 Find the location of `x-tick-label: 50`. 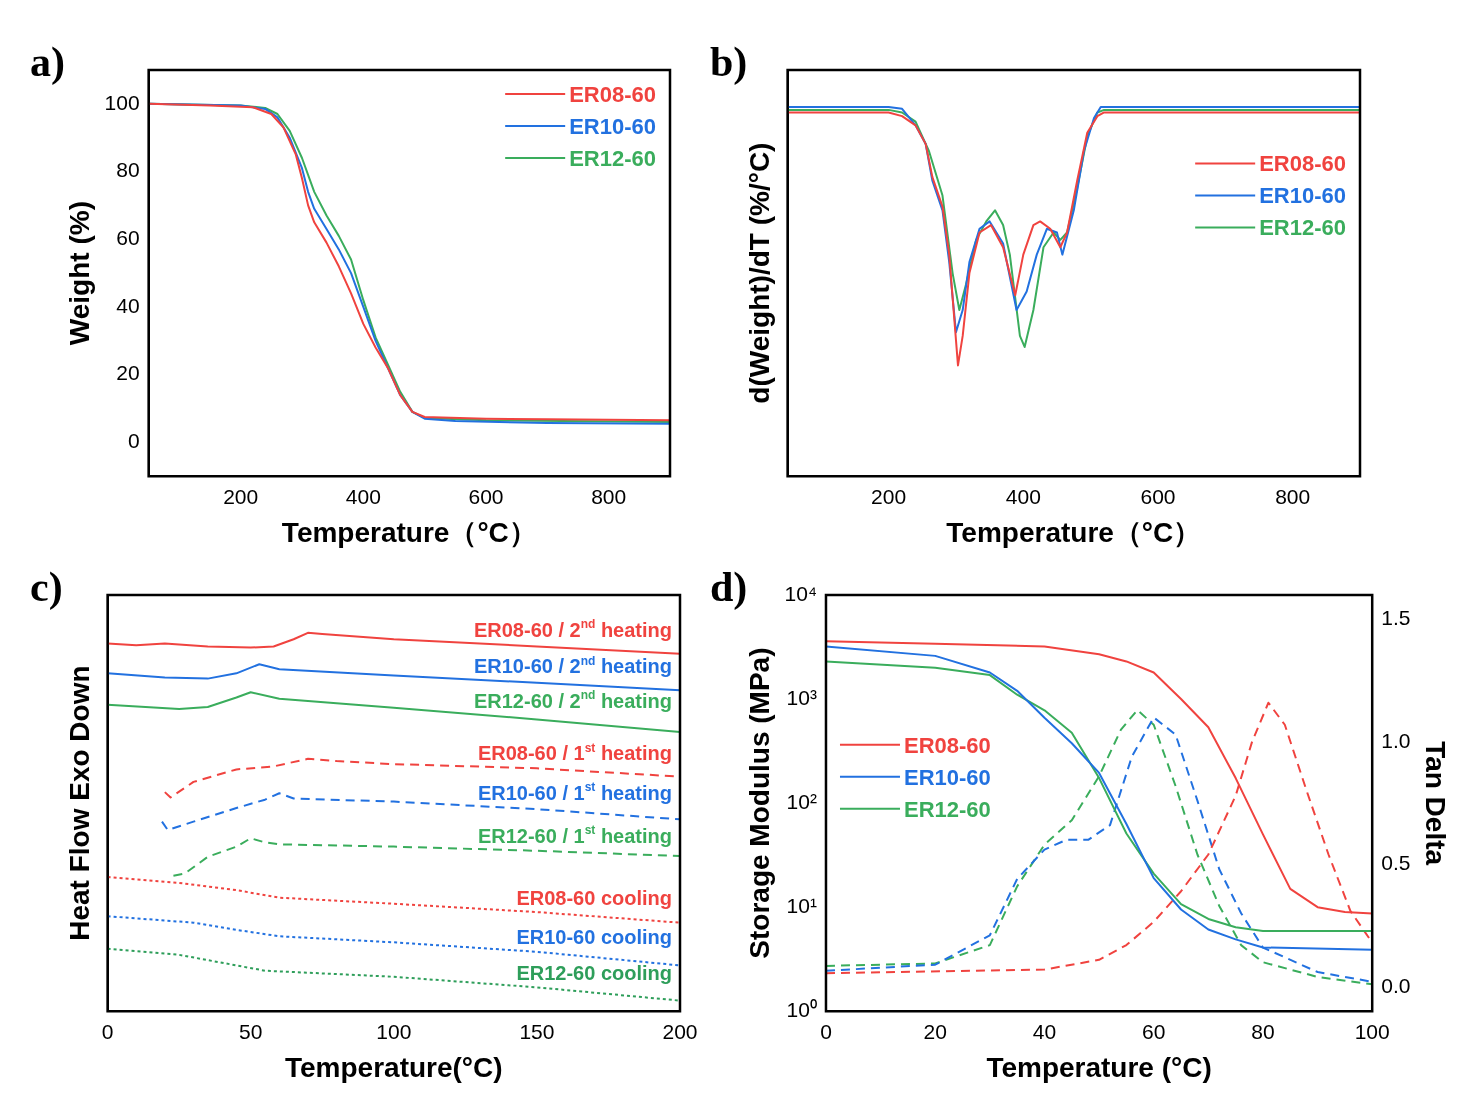

x-tick-label: 50 is located at coordinates (251, 1031).